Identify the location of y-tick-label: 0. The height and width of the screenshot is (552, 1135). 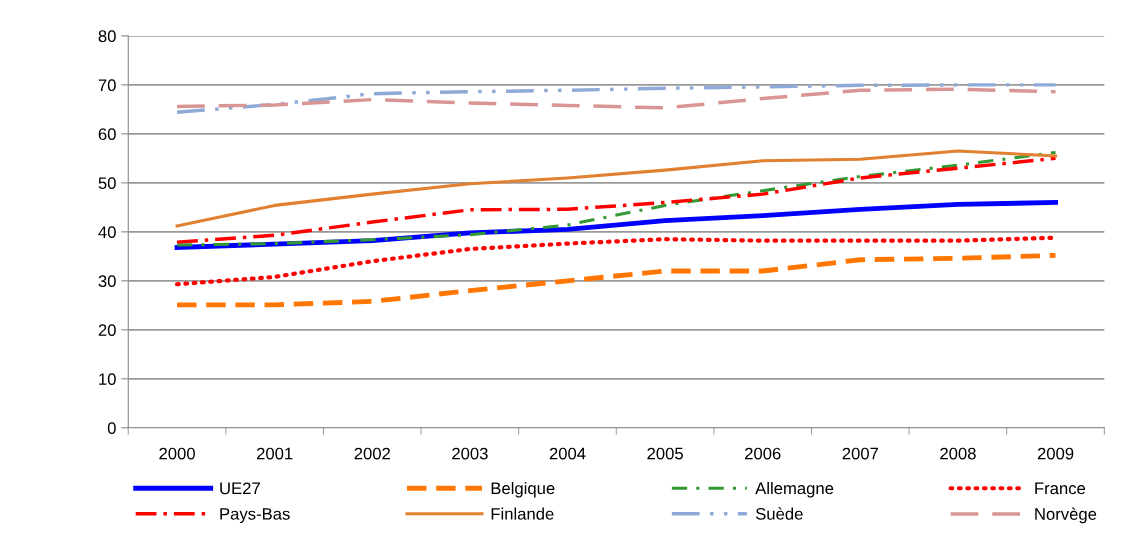
(111, 428).